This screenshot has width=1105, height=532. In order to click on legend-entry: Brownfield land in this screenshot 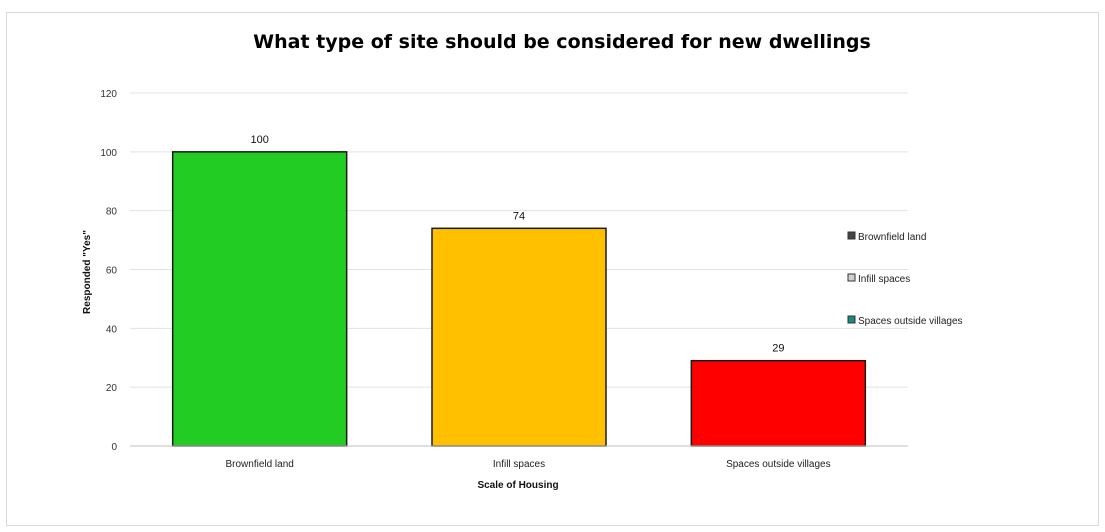, I will do `click(892, 237)`.